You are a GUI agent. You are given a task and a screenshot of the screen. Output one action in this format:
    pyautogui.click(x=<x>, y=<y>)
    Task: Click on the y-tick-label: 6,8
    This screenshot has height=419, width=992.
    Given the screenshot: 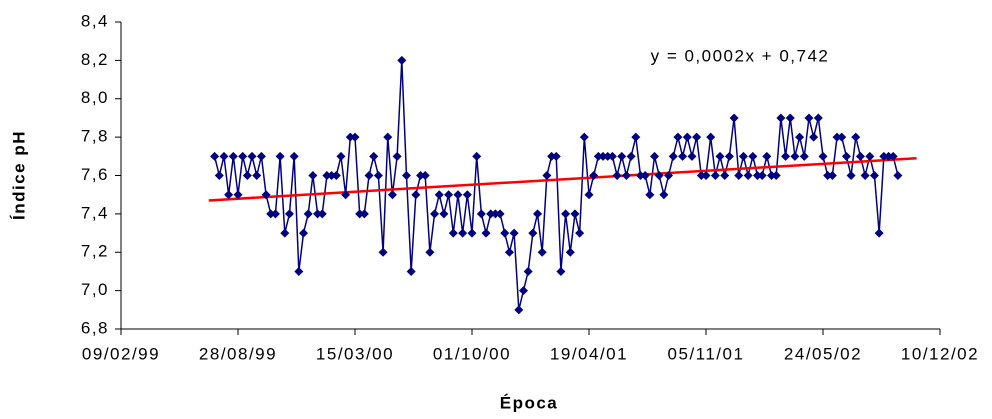 What is the action you would take?
    pyautogui.click(x=95, y=327)
    